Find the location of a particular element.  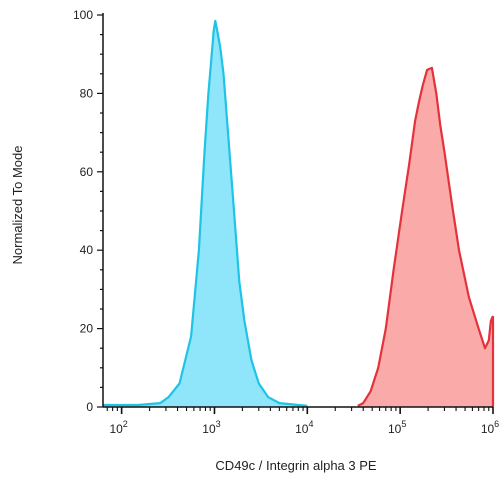

y-tick-label: 80 is located at coordinates (87, 93).